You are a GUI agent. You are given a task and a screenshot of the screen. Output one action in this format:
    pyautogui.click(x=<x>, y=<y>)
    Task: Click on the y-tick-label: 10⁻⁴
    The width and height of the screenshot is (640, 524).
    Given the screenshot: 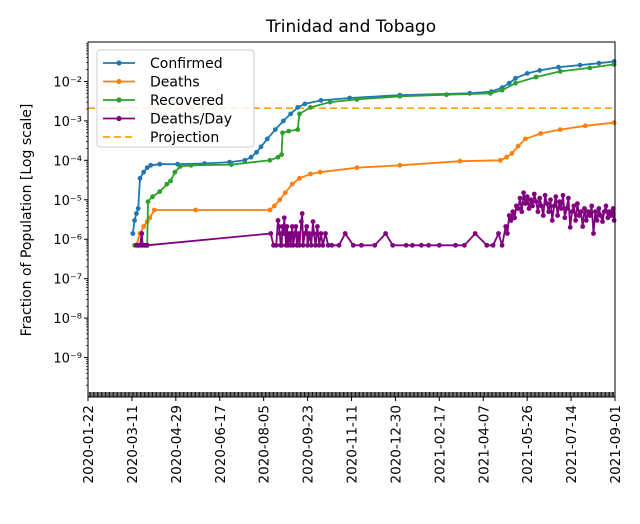 What is the action you would take?
    pyautogui.click(x=67, y=161)
    